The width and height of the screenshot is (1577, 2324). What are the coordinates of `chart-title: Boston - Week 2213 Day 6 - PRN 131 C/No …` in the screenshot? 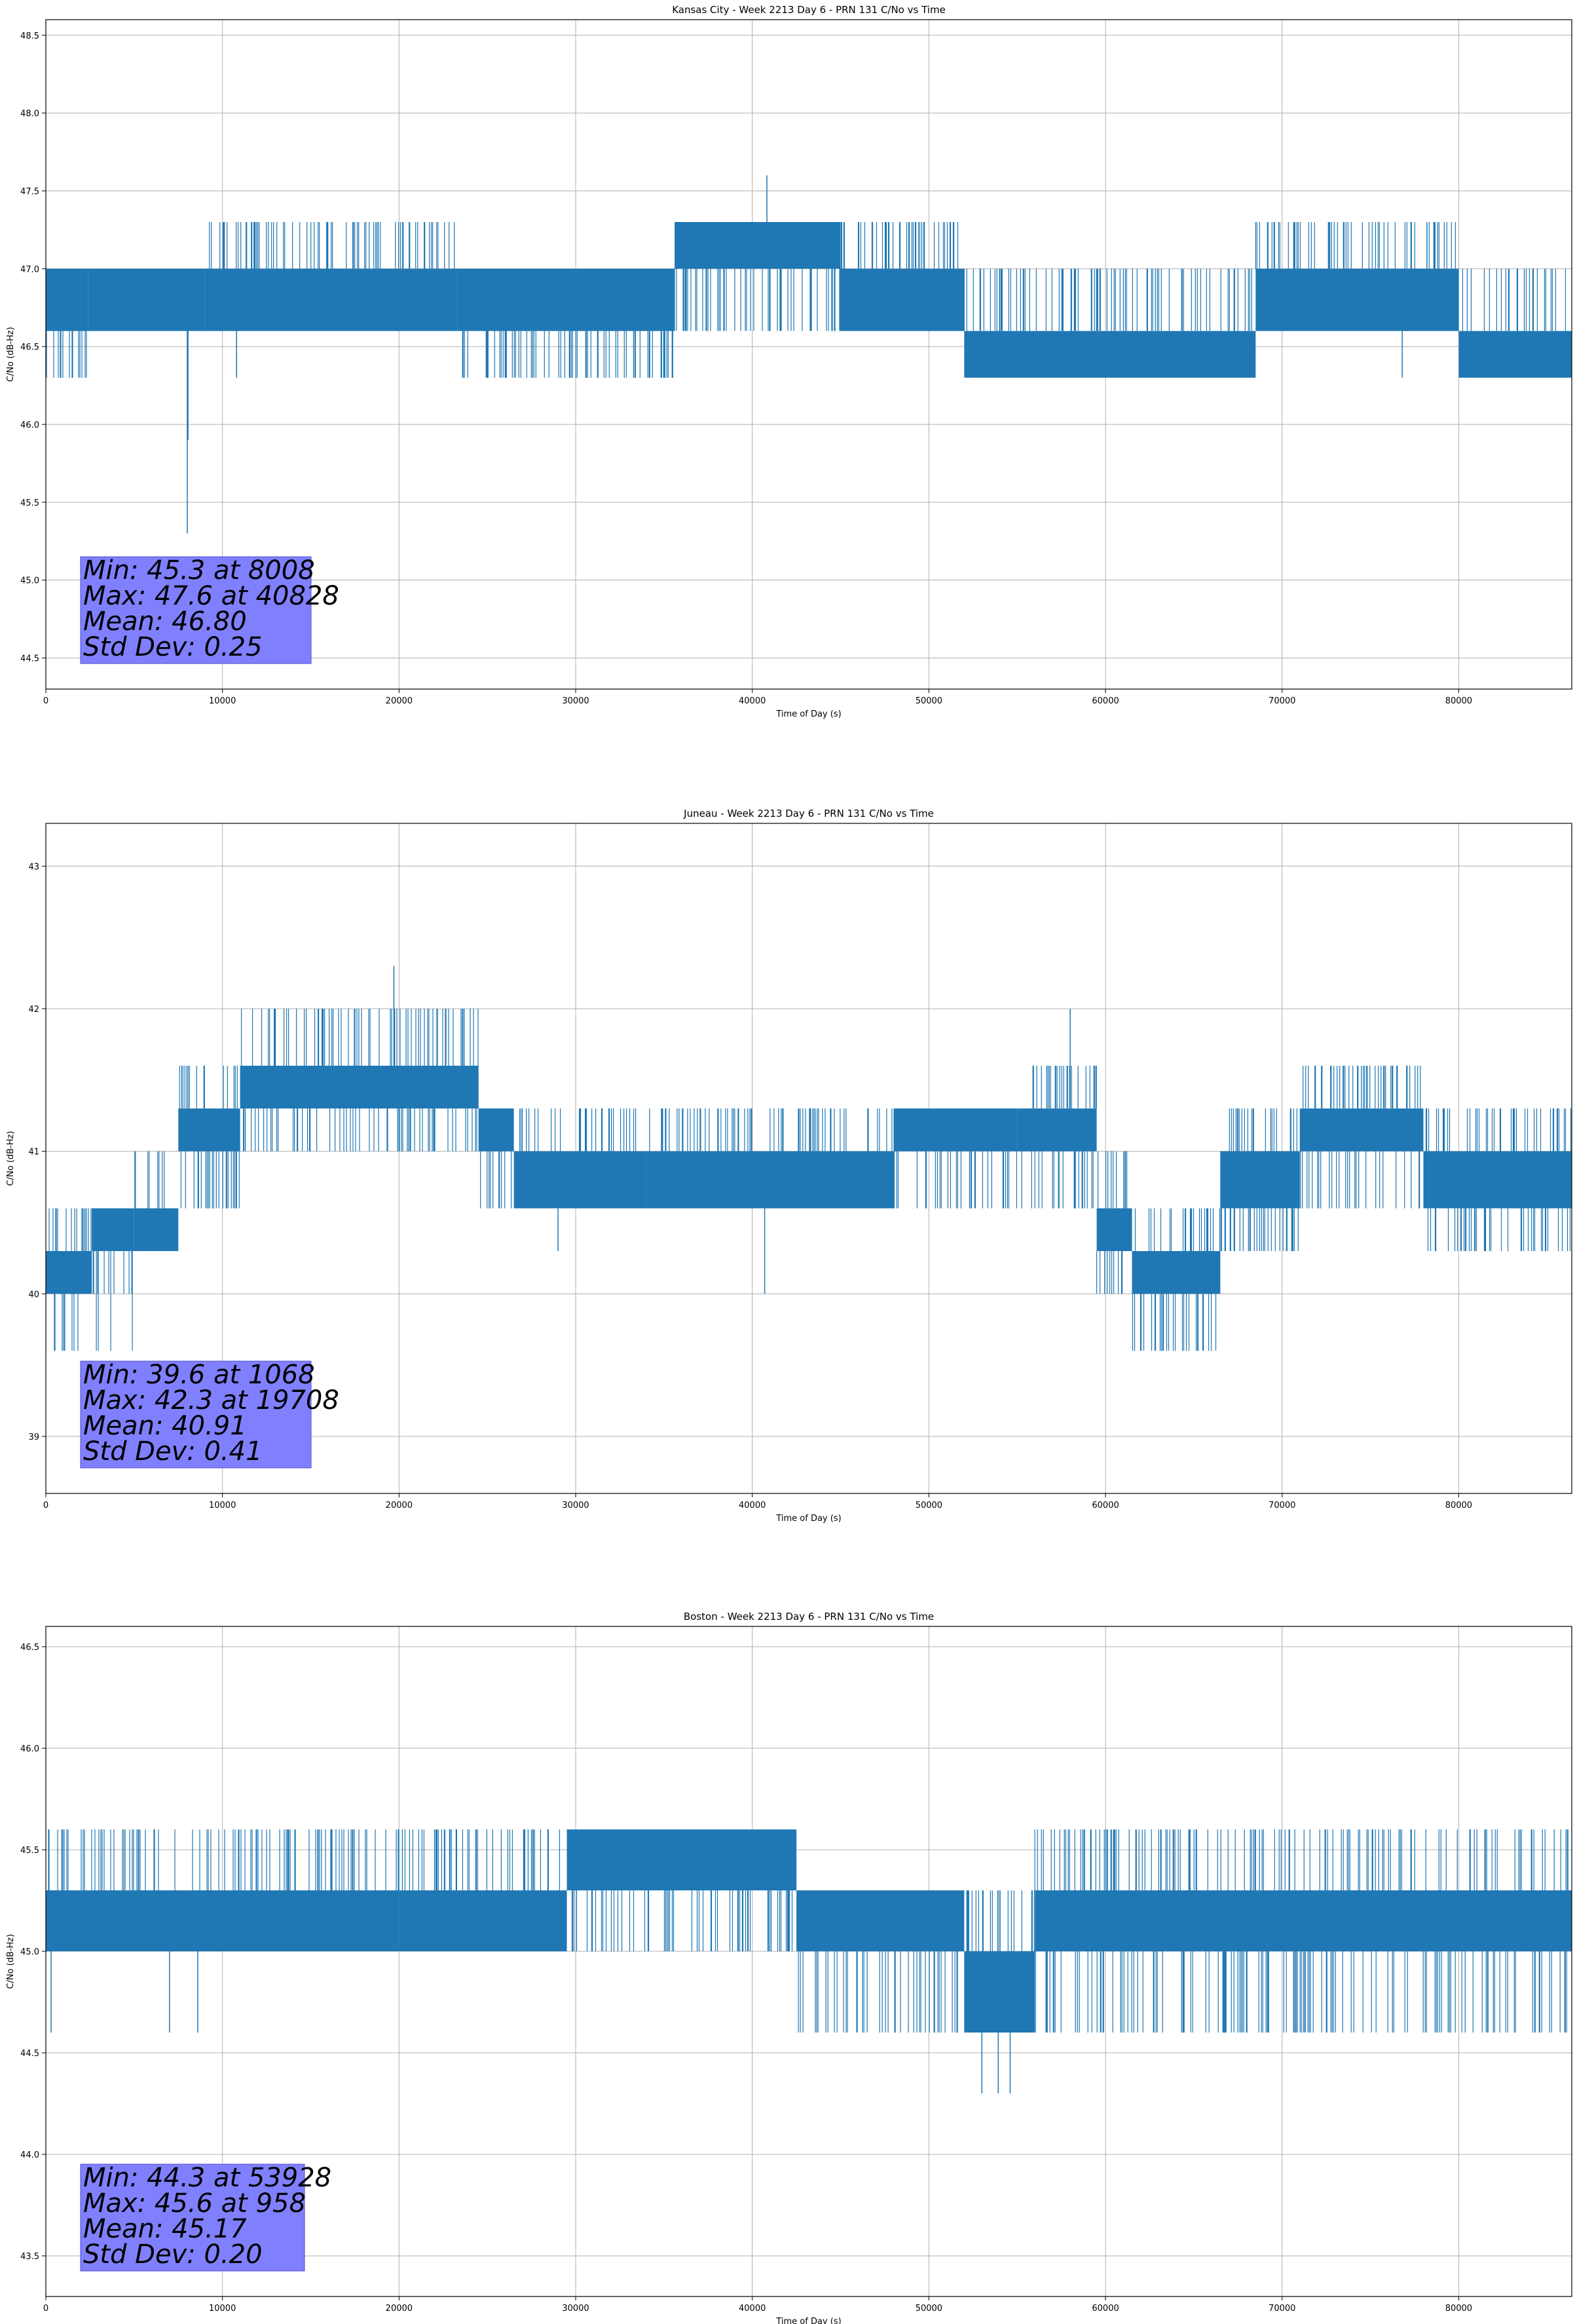 It's located at (809, 1616).